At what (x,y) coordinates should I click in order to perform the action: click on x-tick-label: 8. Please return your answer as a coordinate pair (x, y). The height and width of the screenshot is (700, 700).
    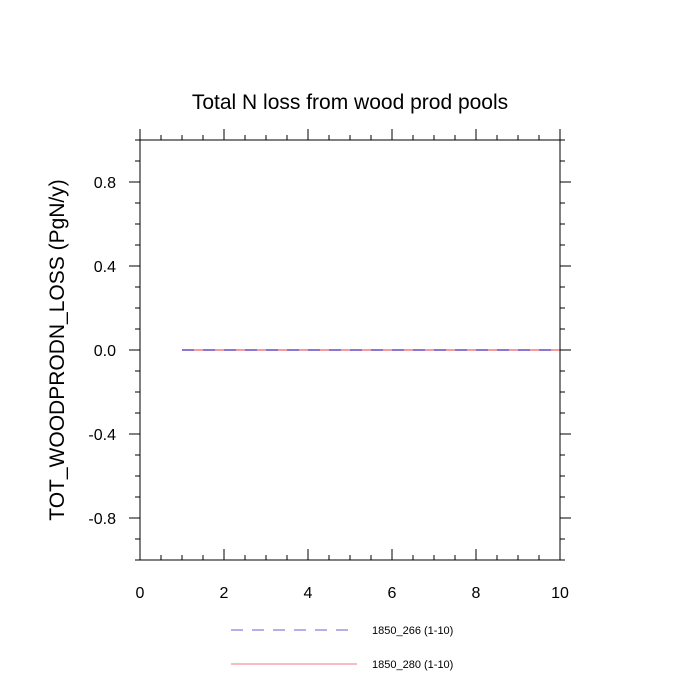
    Looking at the image, I should click on (476, 593).